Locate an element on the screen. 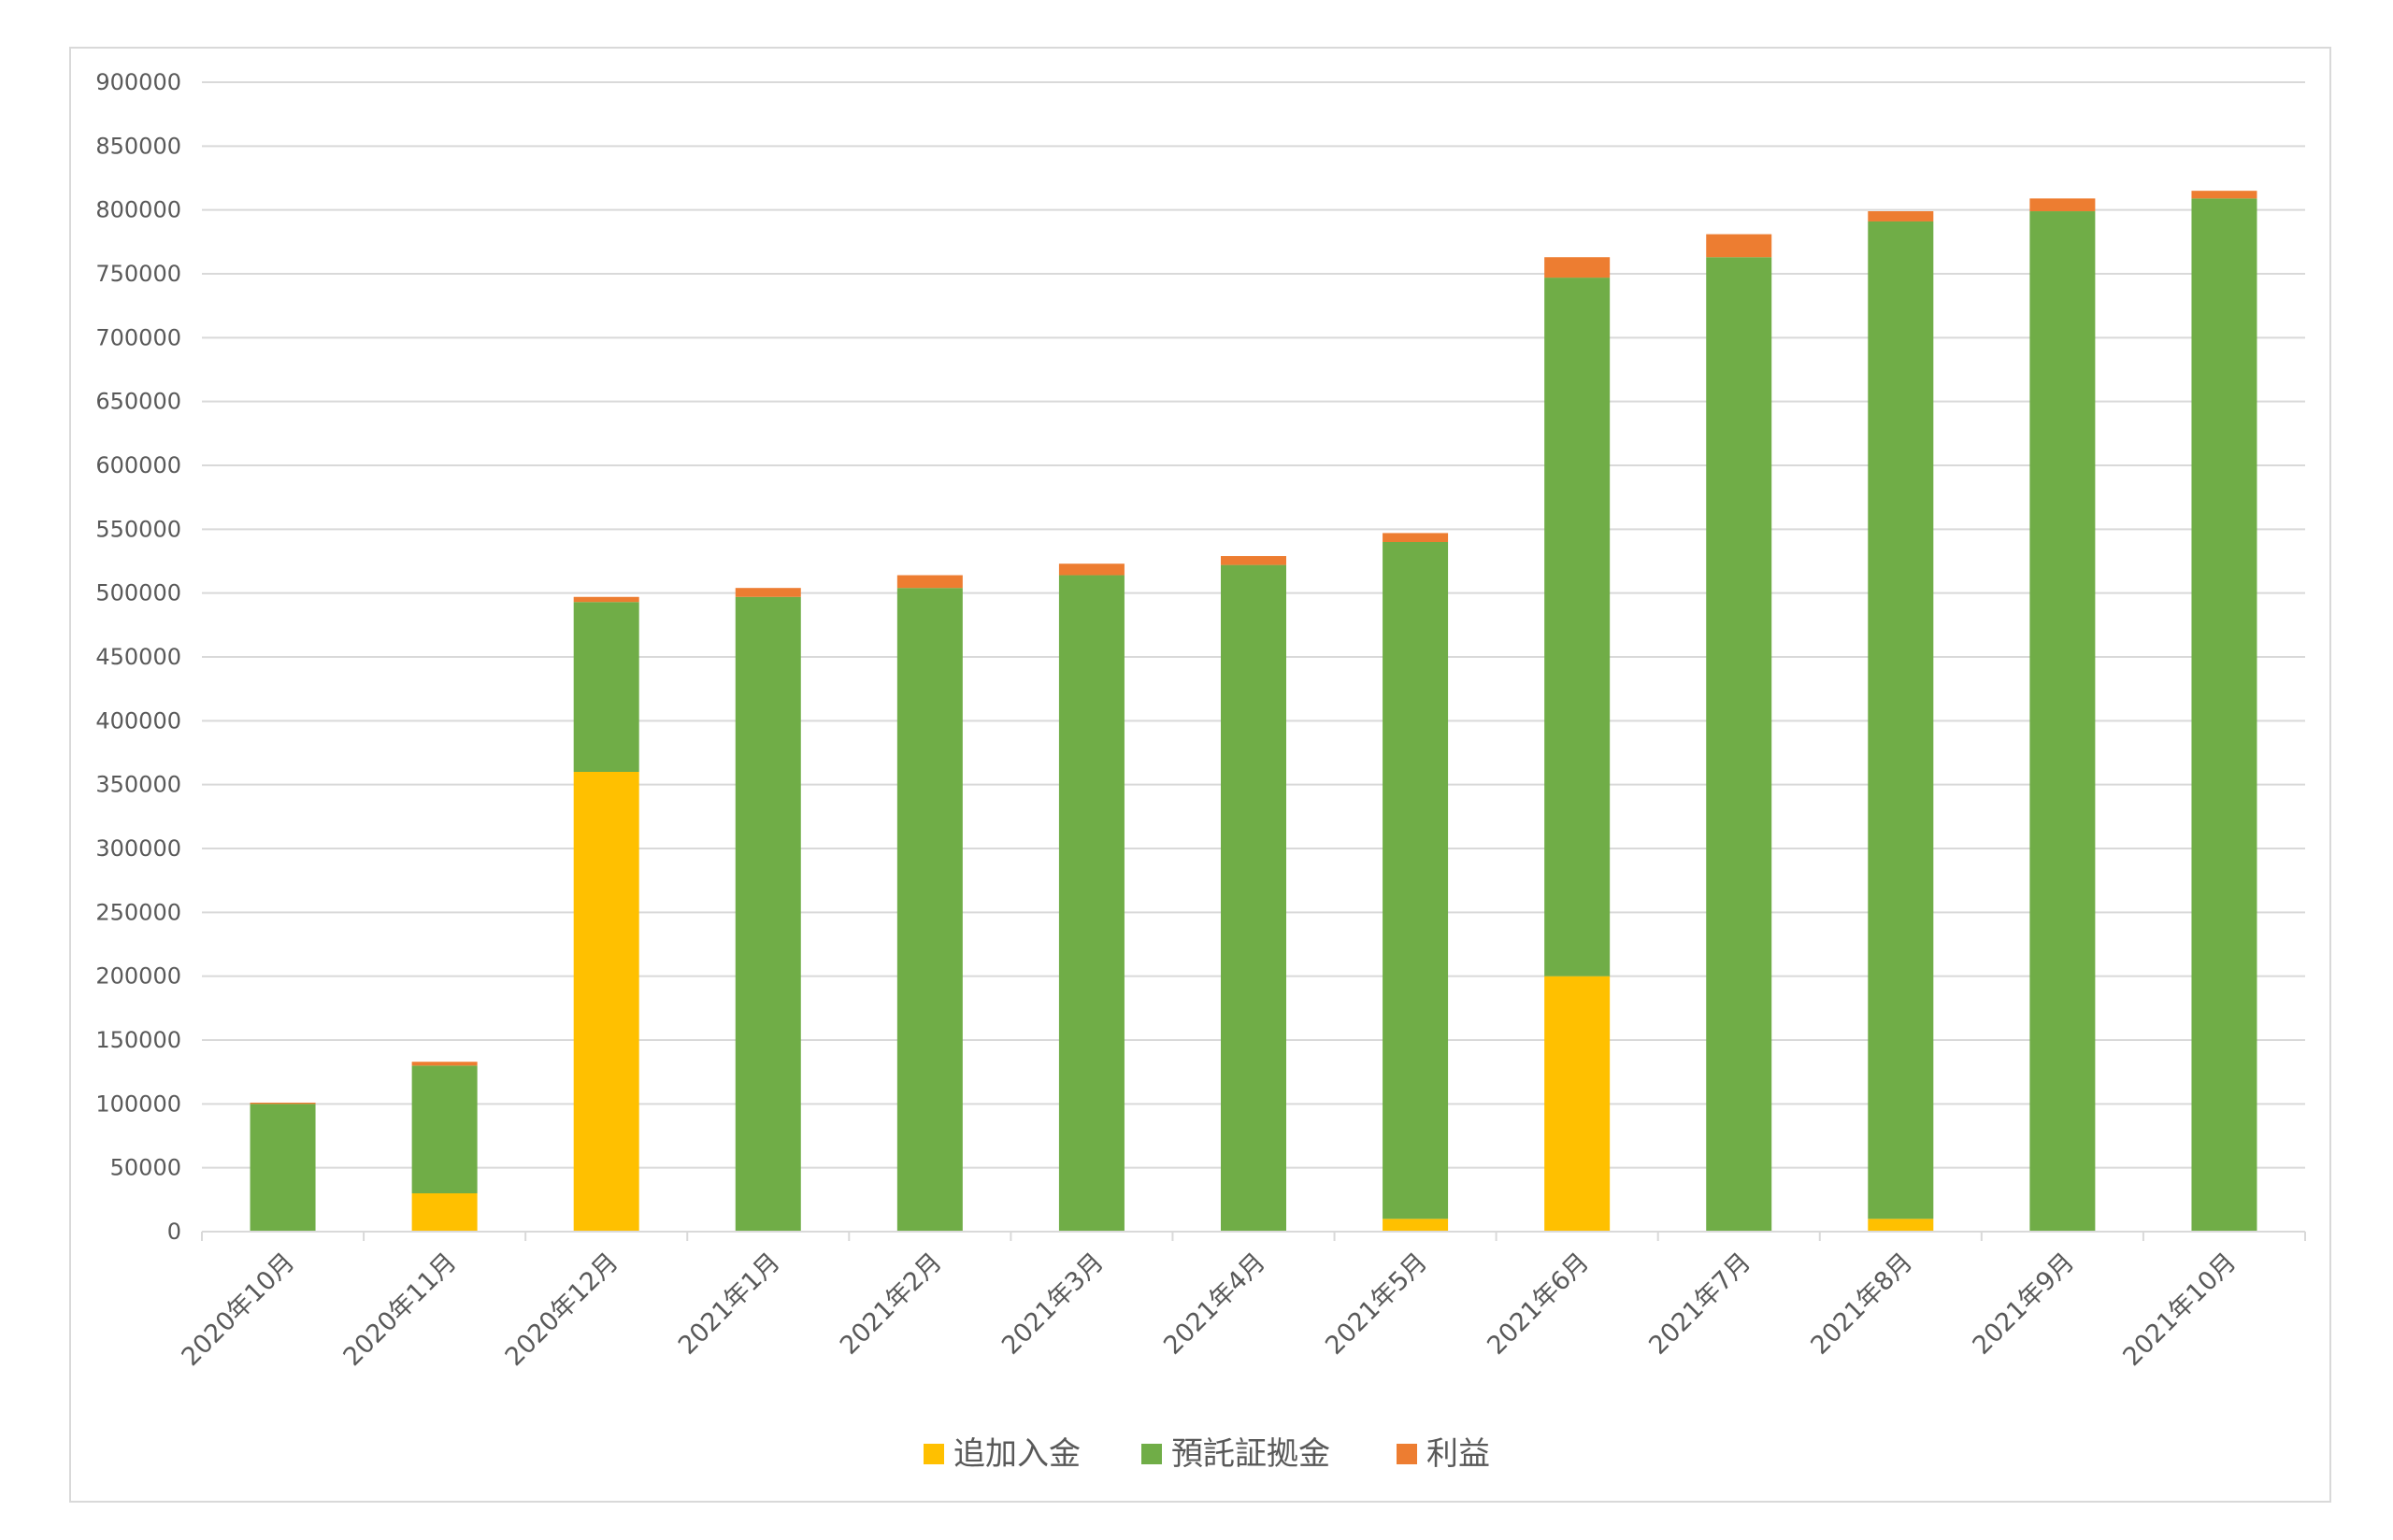 The width and height of the screenshot is (2393, 1540). x-tick-label: 2021年6月 is located at coordinates (1538, 1304).